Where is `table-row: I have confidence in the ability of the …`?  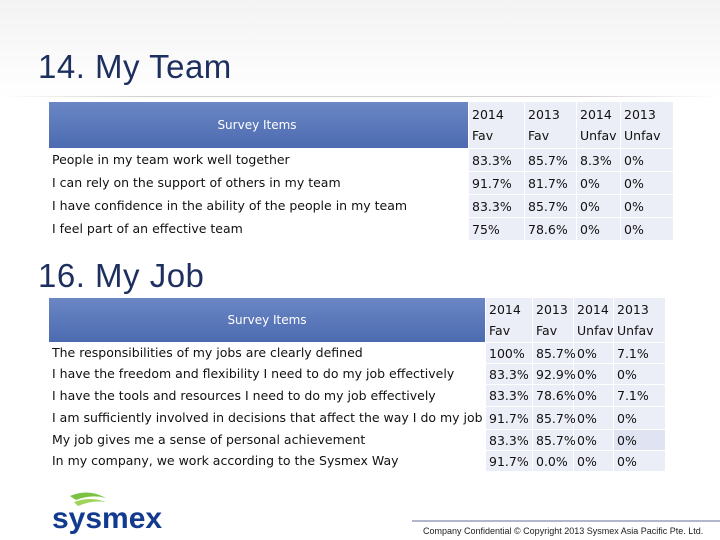
table-row: I have confidence in the ability of the … is located at coordinates (361, 205).